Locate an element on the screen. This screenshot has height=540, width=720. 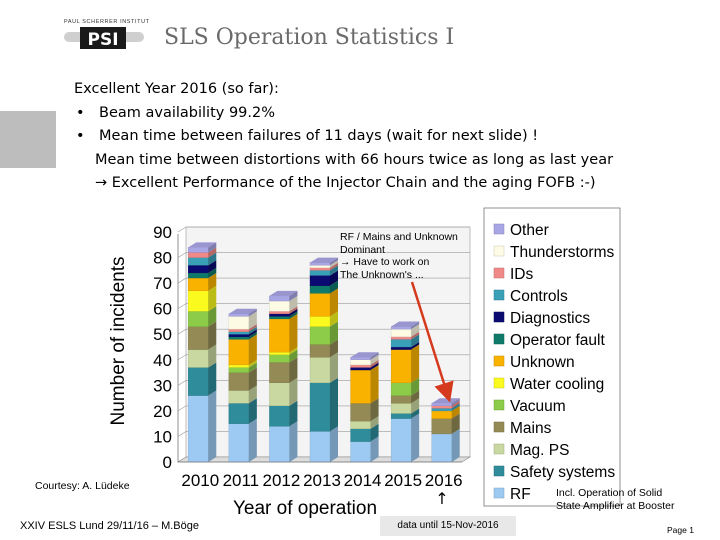
legend-label: Water cooling is located at coordinates (557, 384).